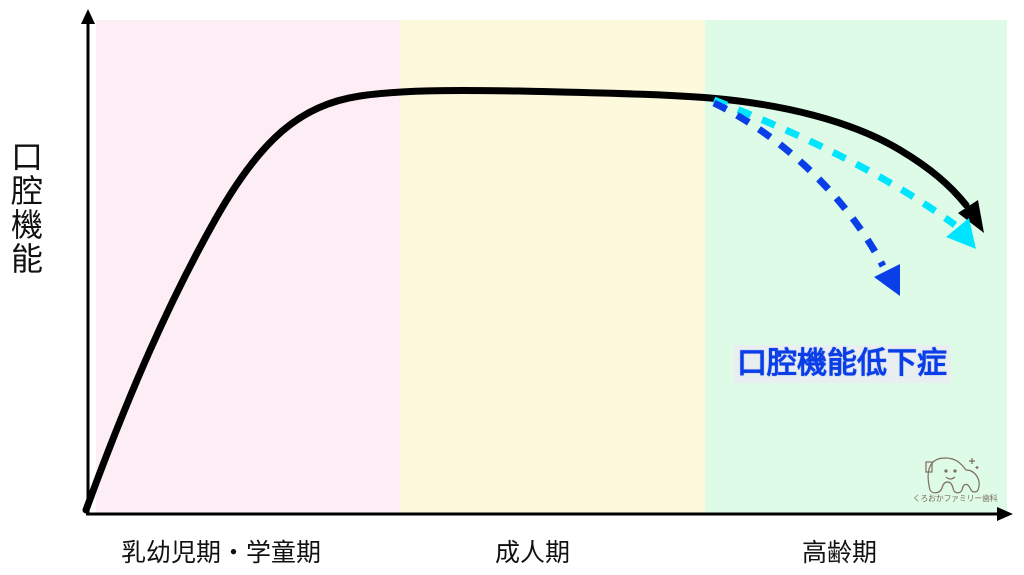  What do you see at coordinates (26, 157) in the screenshot?
I see `y-axis-label-char: 口` at bounding box center [26, 157].